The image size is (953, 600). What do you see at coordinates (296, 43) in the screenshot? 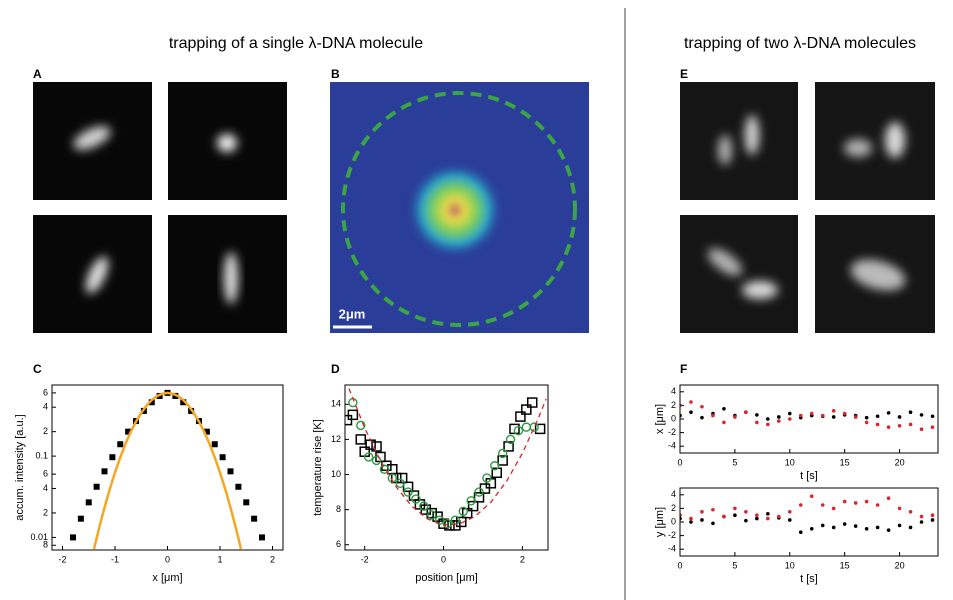
I see `heading: trapping of a single λ-DNA molecule` at bounding box center [296, 43].